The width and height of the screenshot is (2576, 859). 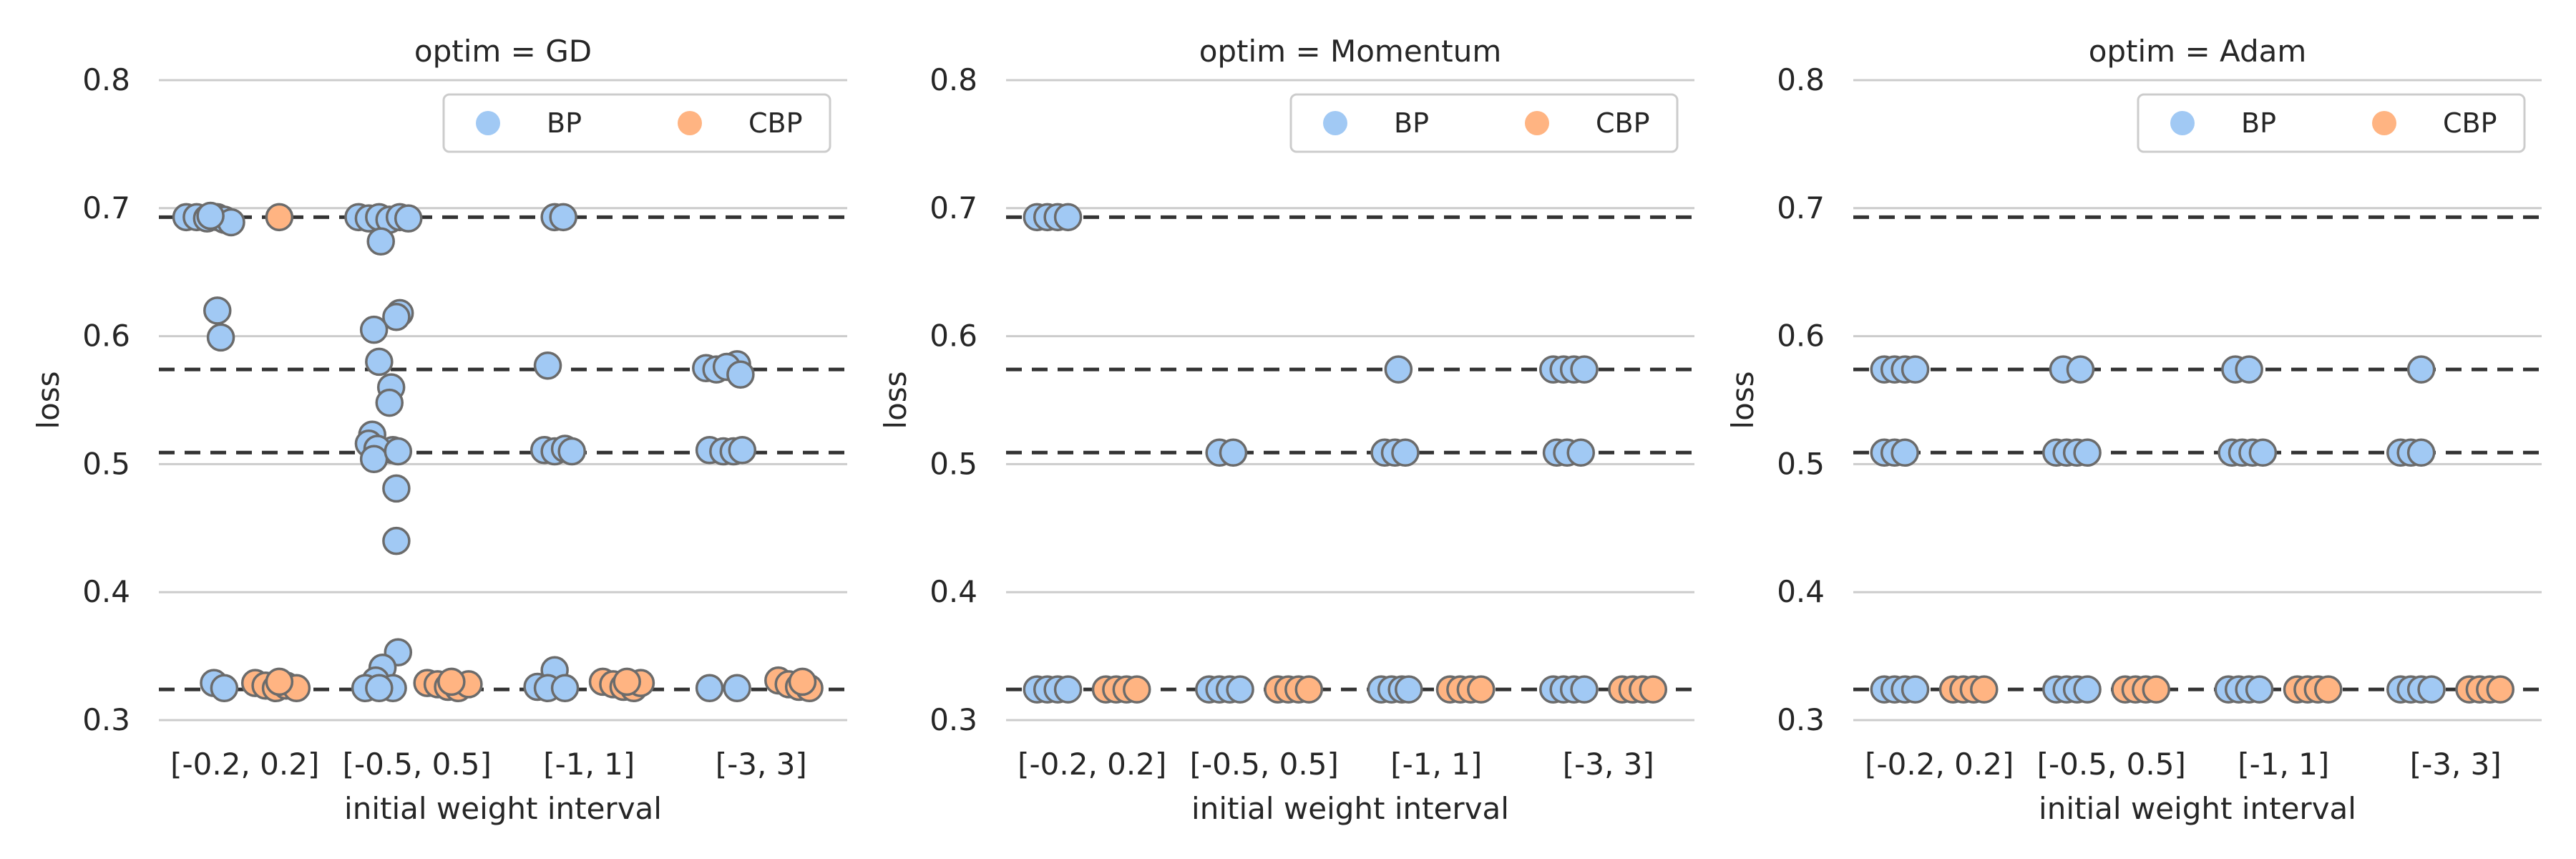 I want to click on panel-title: optim = Momentum, so click(x=1350, y=51).